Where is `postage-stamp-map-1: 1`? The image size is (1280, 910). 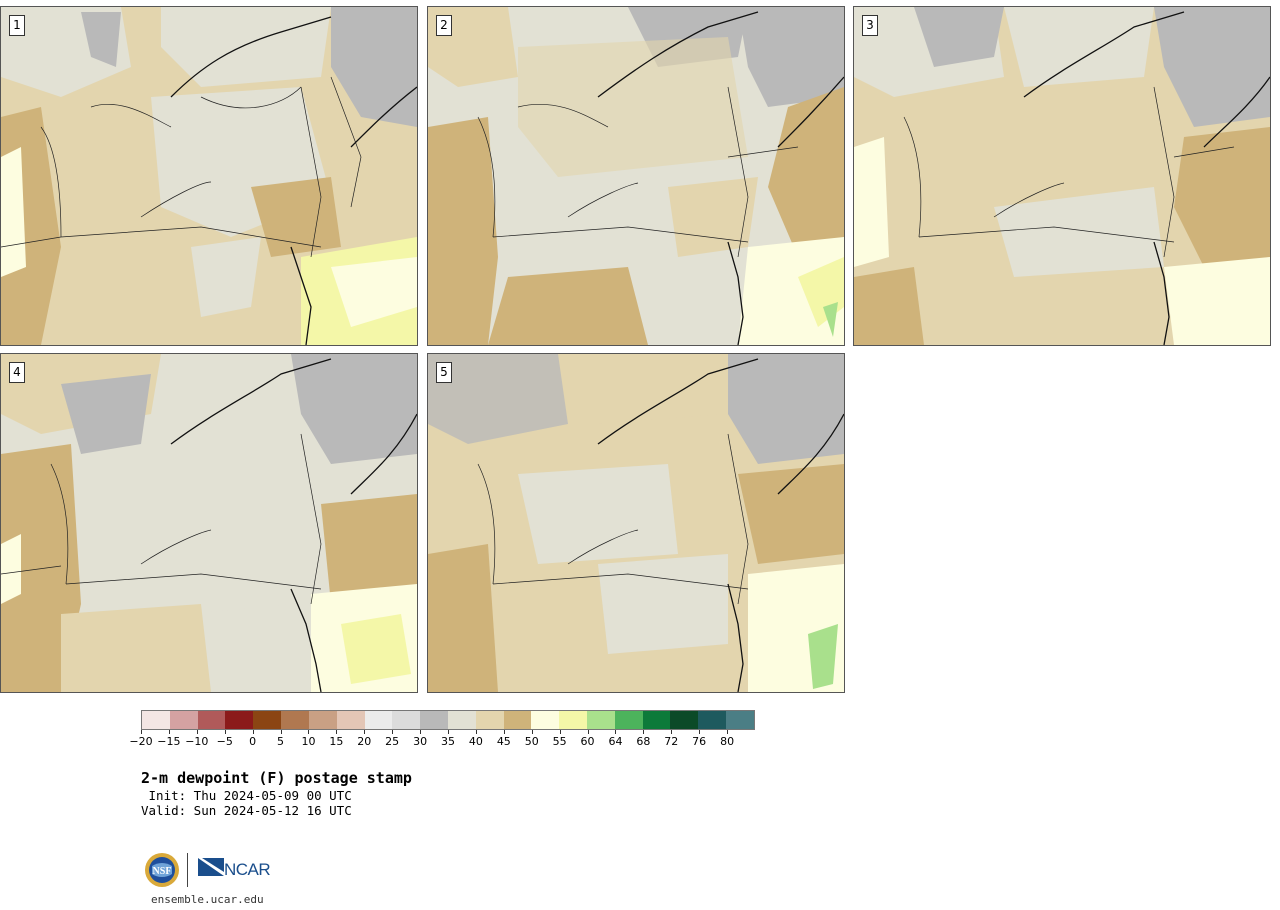
postage-stamp-map-1: 1 is located at coordinates (209, 176).